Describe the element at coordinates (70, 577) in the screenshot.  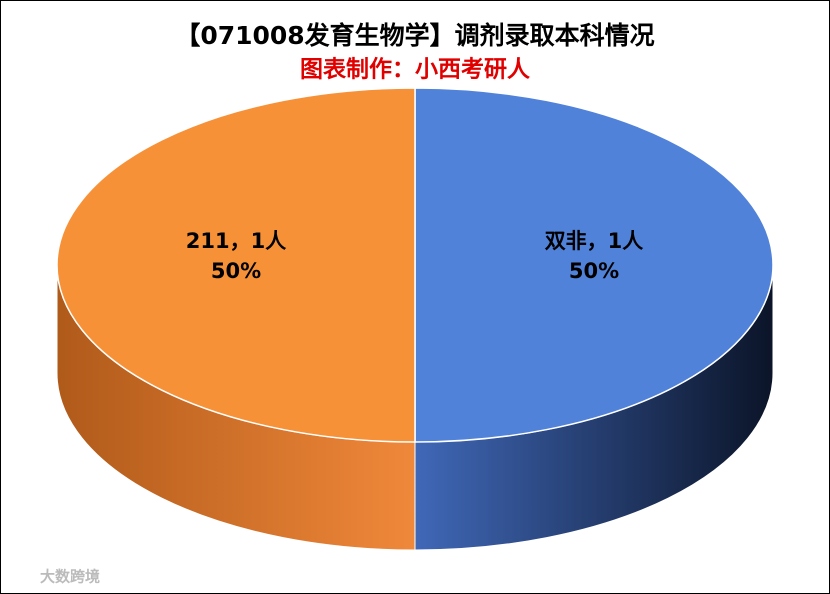
I see `watermark: 大数跨境` at that location.